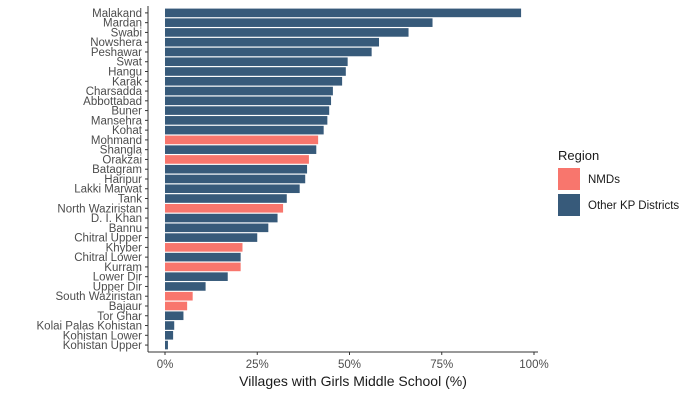 Image resolution: width=700 pixels, height=400 pixels. Describe the element at coordinates (127, 82) in the screenshot. I see `category-label: Karak` at that location.